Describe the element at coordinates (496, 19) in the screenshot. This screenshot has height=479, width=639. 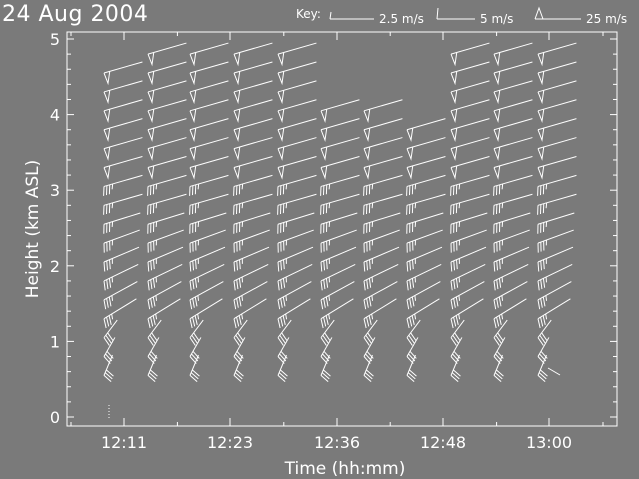
I see `key-entry-label: 5 m/s` at that location.